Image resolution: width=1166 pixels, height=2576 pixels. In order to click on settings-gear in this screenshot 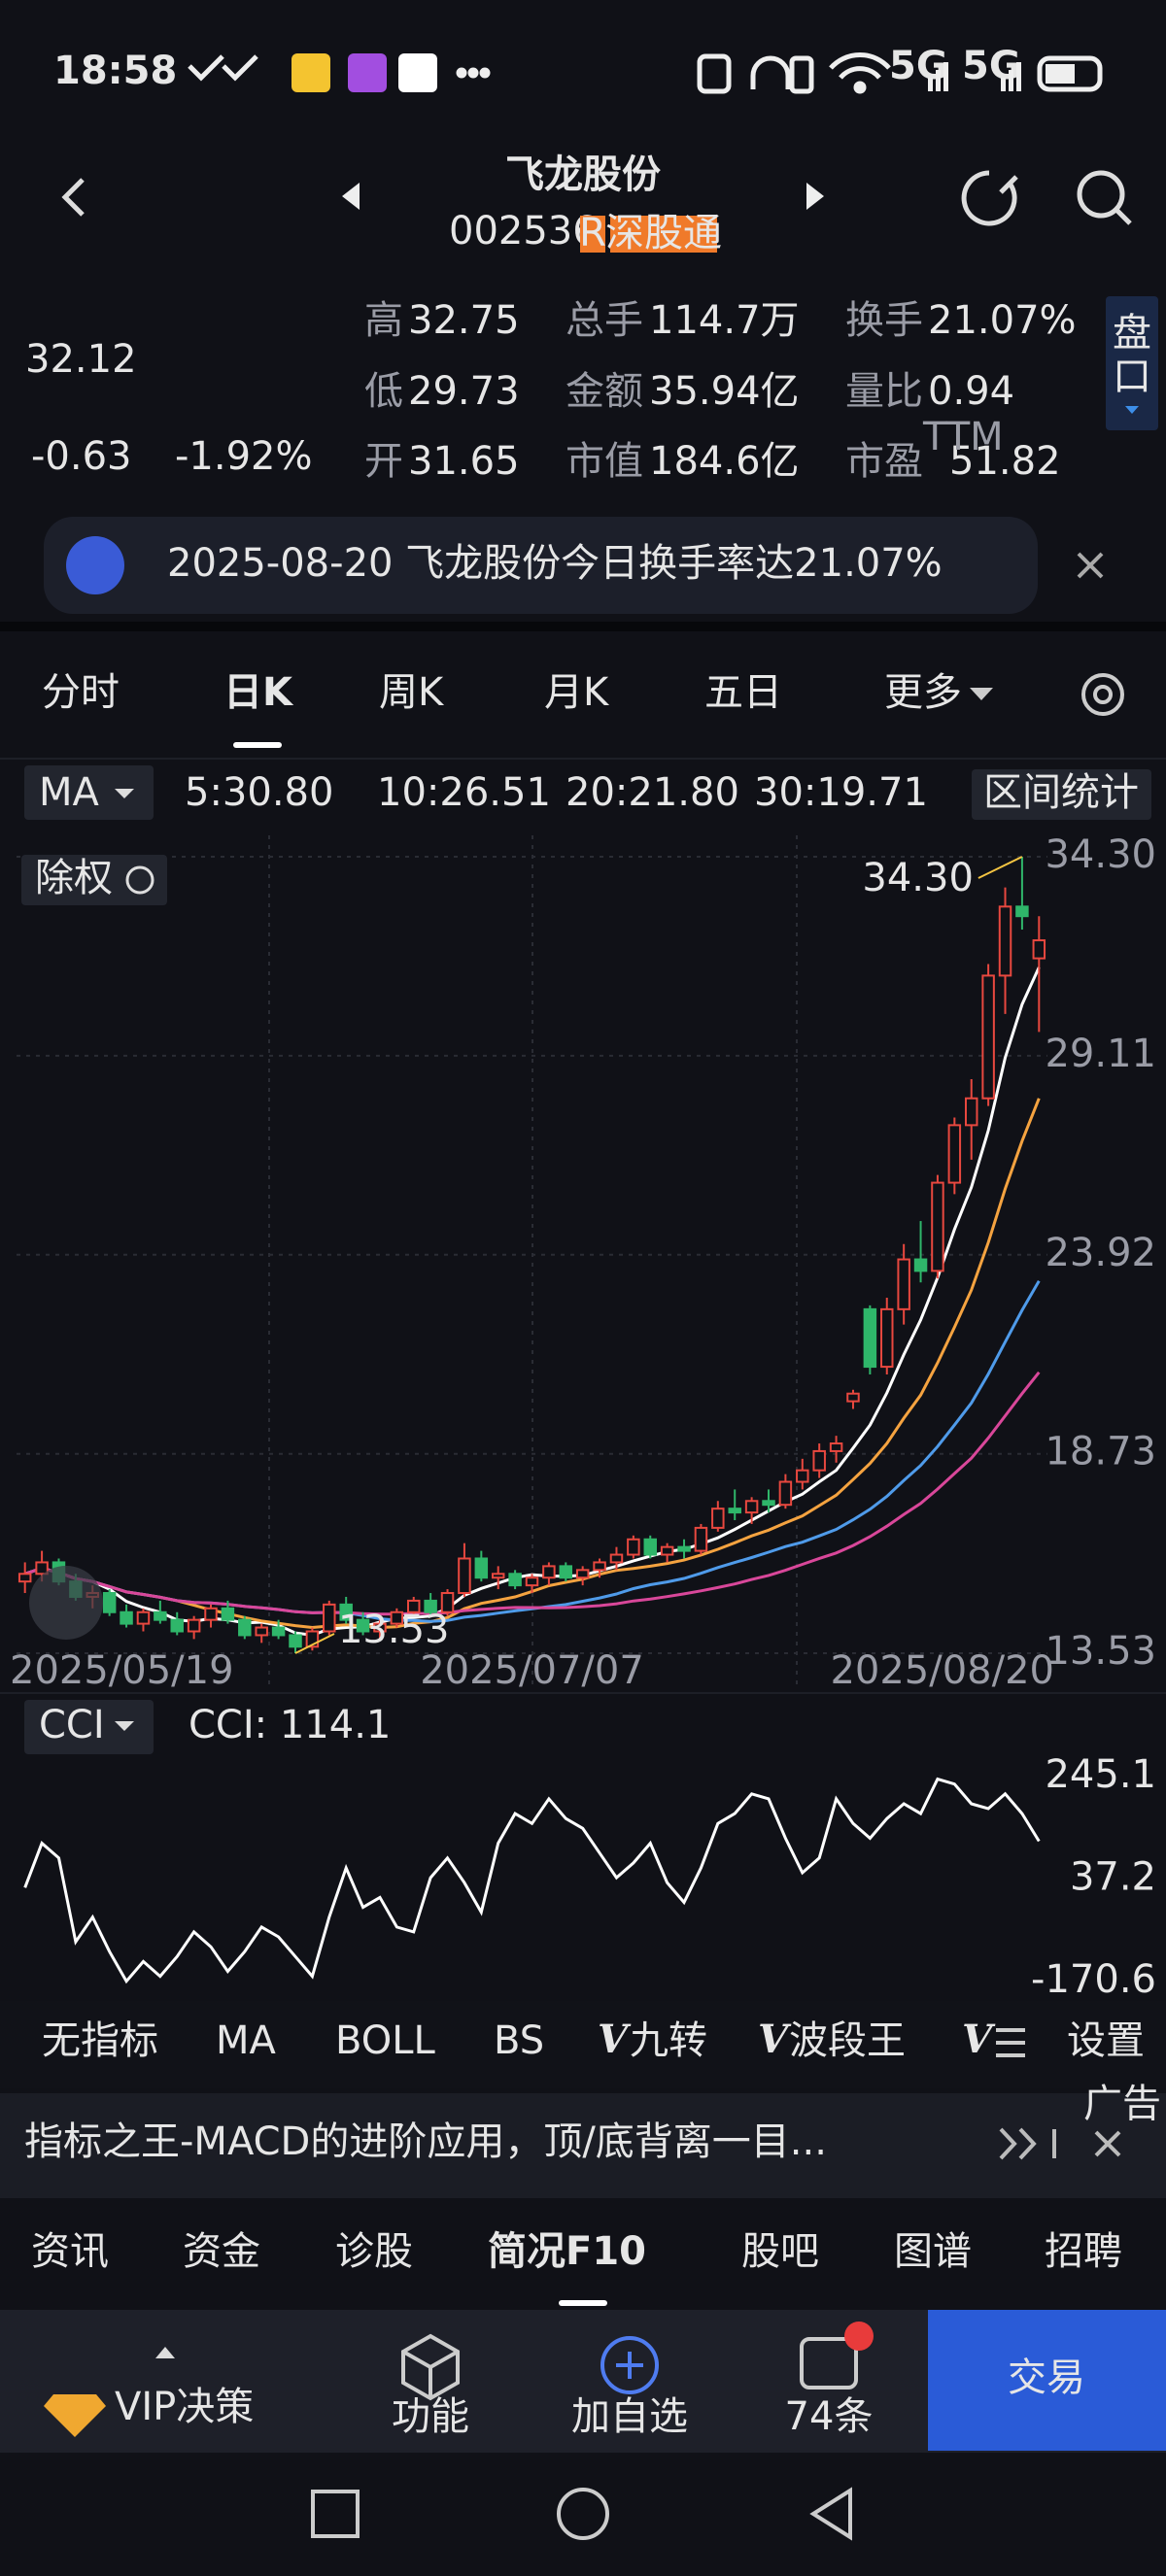, I will do `click(1102, 694)`.